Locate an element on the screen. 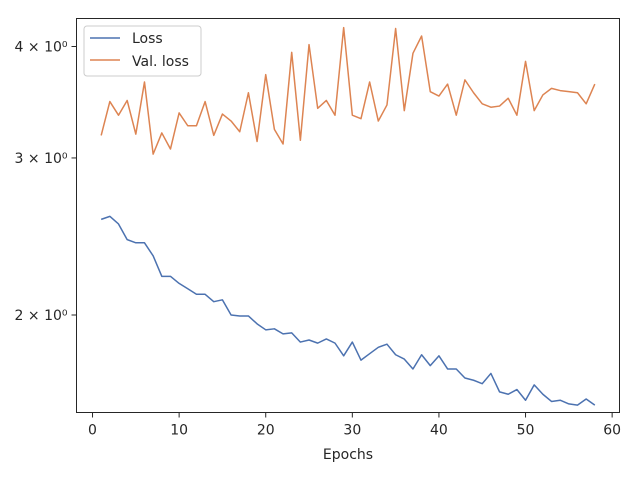 The height and width of the screenshot is (480, 640). legend-label-val-loss: Val. loss is located at coordinates (160, 62).